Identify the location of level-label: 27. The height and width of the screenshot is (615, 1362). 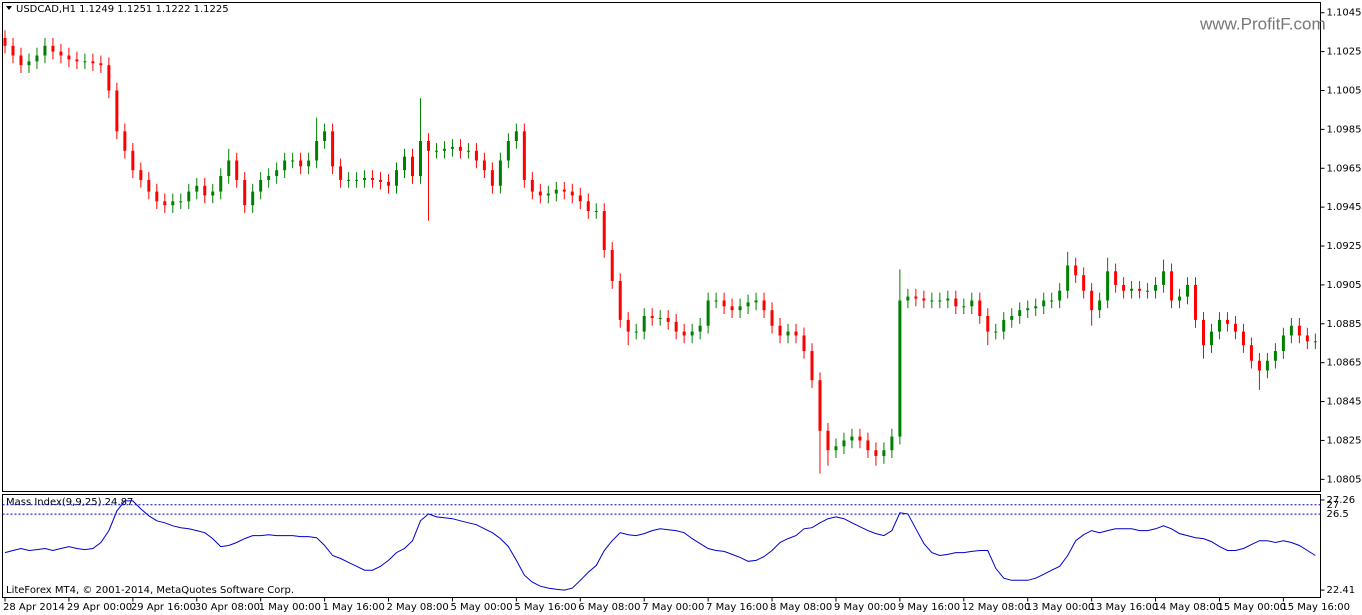
(1333, 505).